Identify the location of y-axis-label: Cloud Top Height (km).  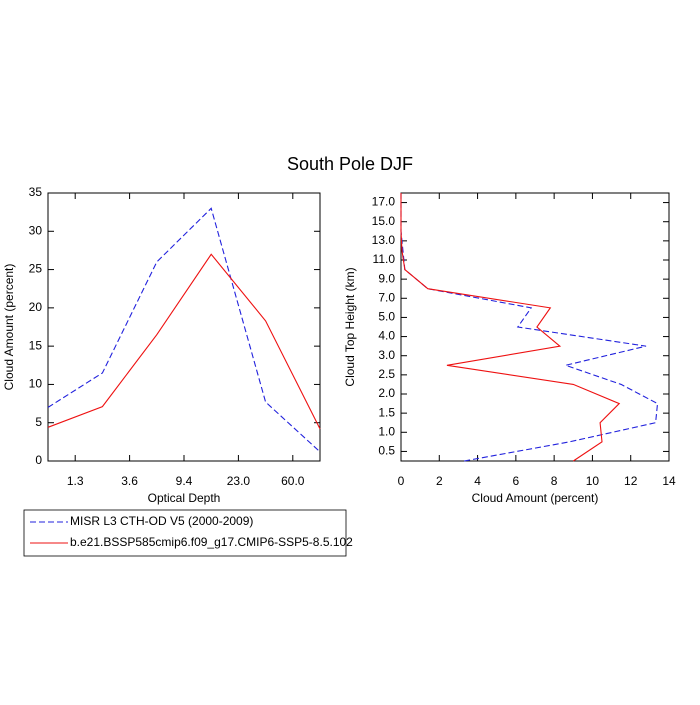
(350, 326).